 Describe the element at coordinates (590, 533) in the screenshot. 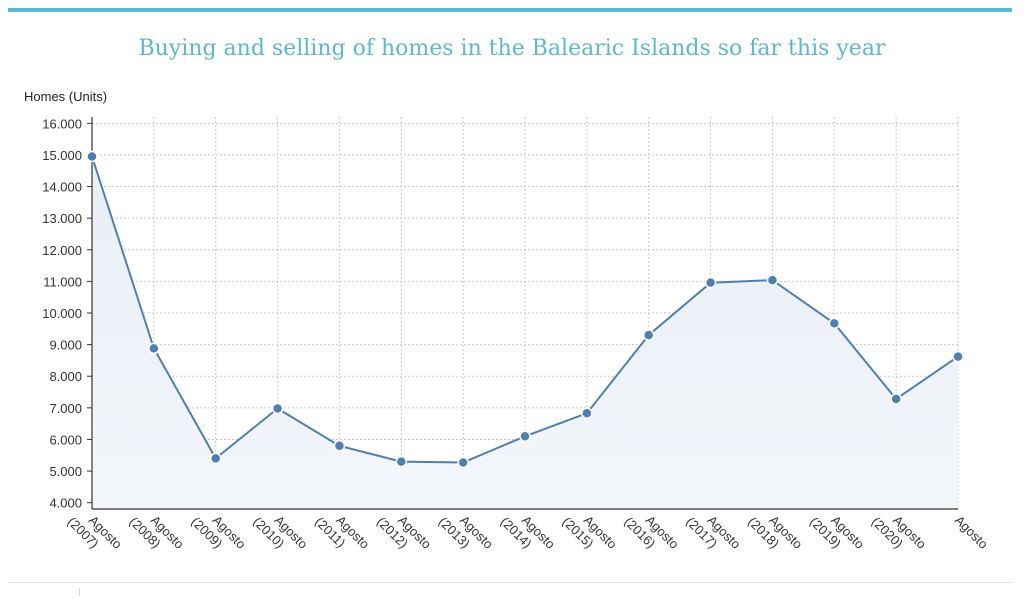

I see `x-tick-label: Agosto(2015)` at that location.